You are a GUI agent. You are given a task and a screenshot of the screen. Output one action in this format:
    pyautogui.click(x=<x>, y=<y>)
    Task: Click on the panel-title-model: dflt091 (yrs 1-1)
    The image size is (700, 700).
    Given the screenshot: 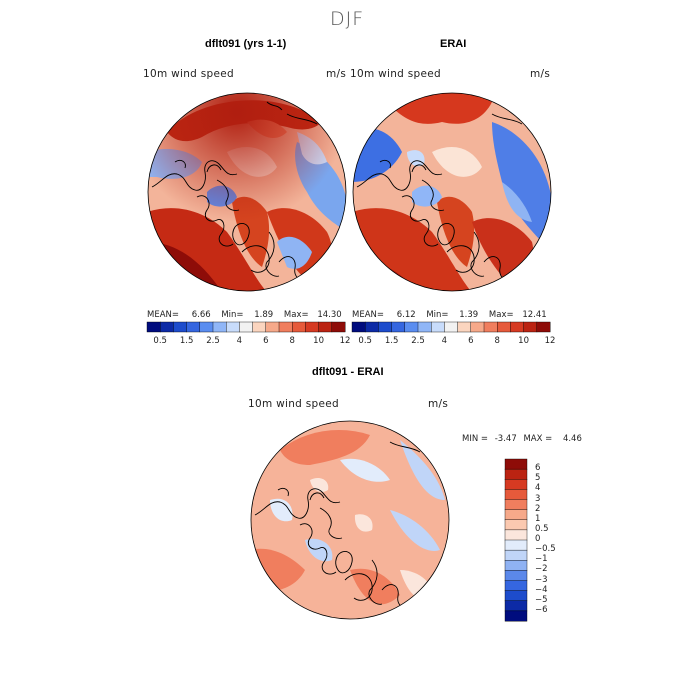 What is the action you would take?
    pyautogui.click(x=246, y=44)
    